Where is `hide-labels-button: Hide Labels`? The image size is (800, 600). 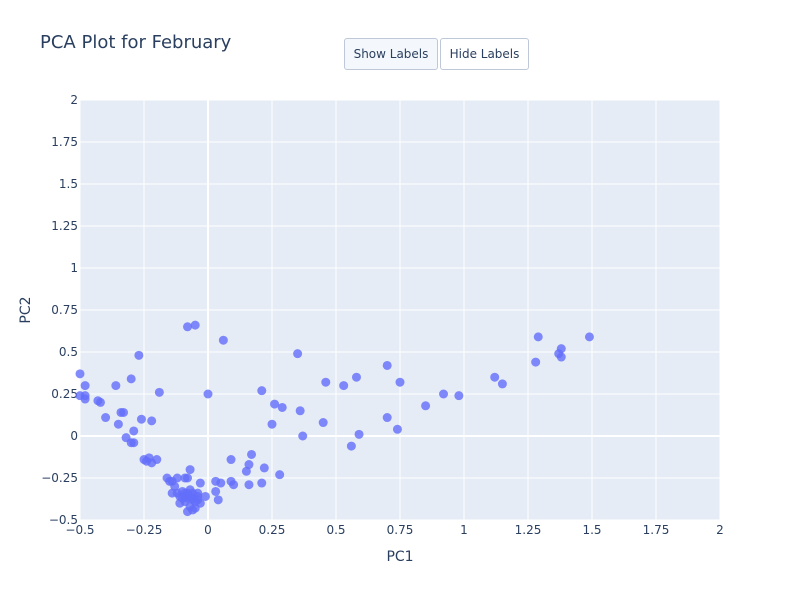
hide-labels-button: Hide Labels is located at coordinates (484, 54).